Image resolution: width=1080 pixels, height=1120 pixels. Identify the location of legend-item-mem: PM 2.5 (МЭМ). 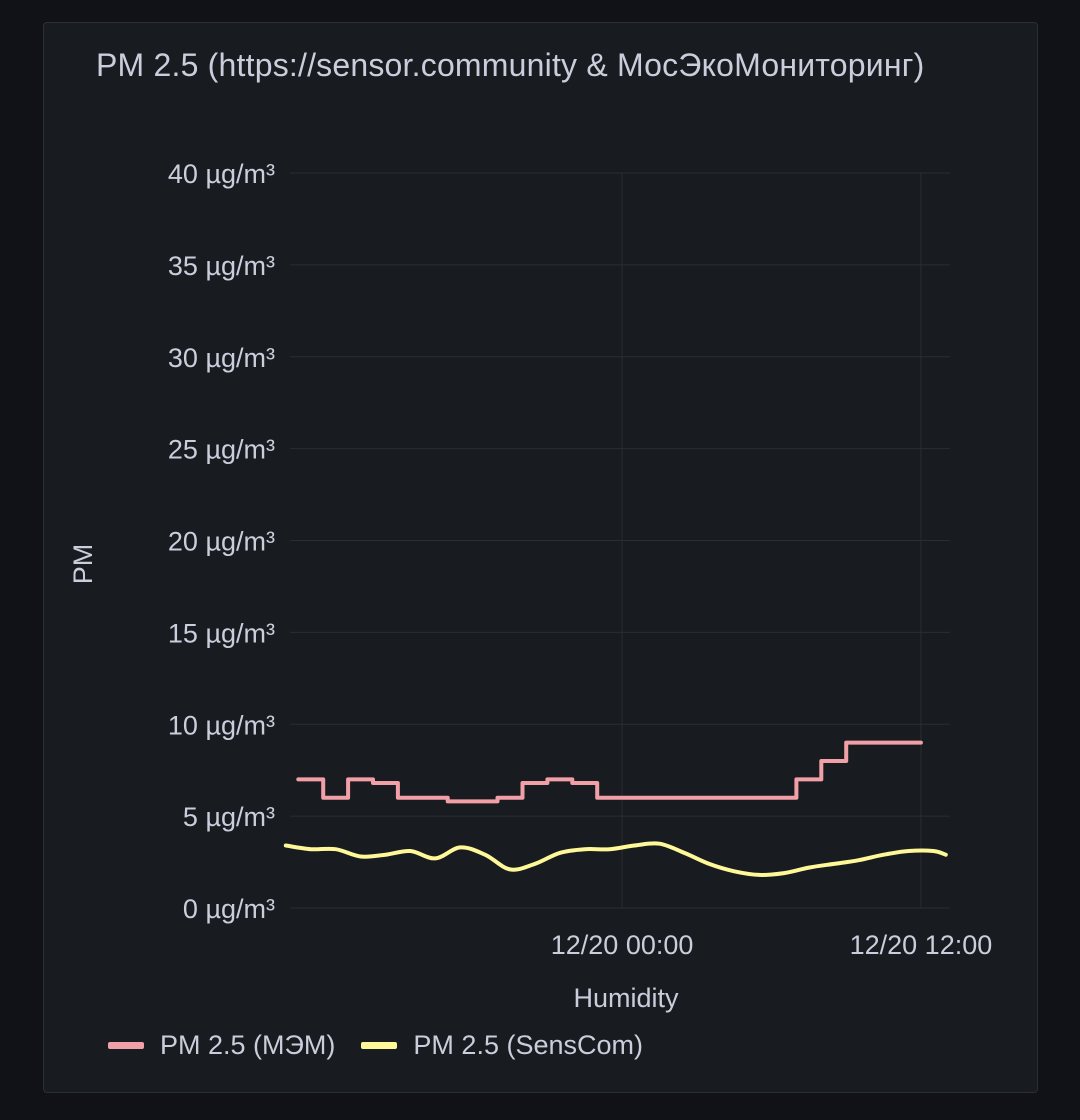
(221, 1045).